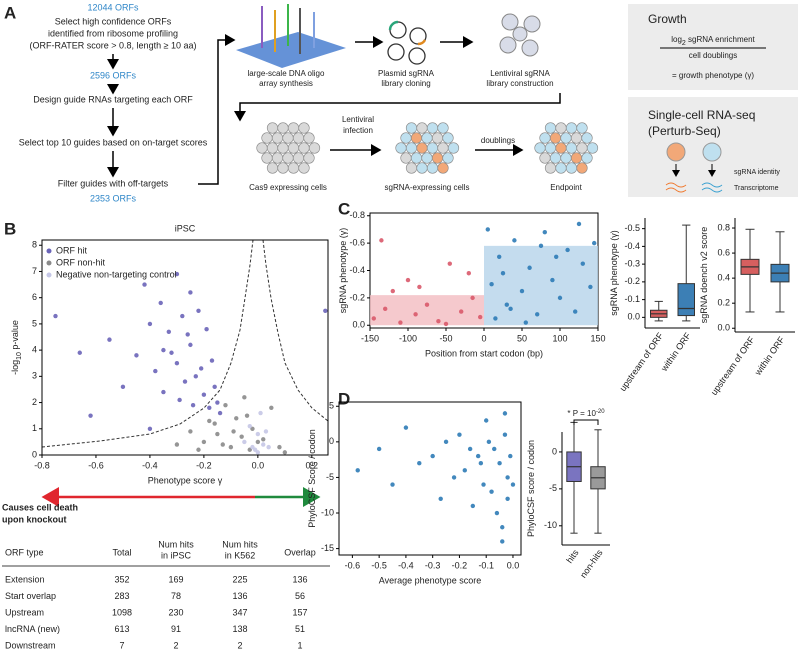 The image size is (800, 649). I want to click on text: log, so click(676, 39).